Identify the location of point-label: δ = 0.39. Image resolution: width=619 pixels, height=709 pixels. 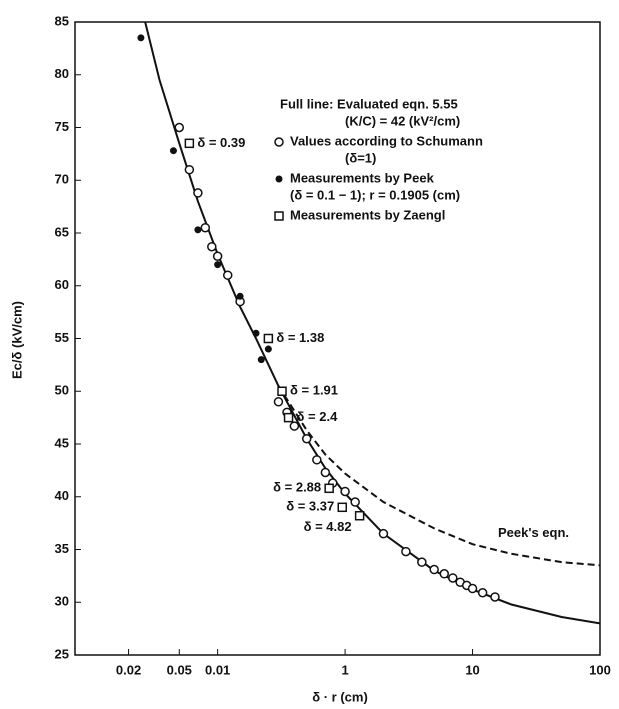
(221, 142).